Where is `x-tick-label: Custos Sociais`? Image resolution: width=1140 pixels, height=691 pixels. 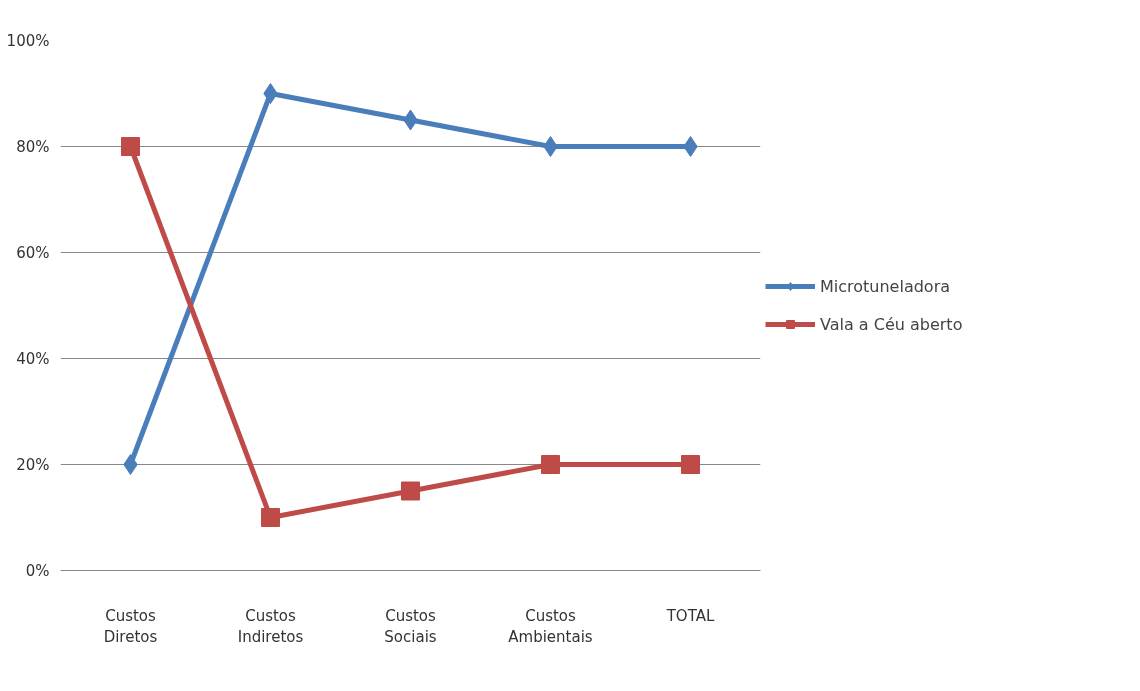 x-tick-label: Custos Sociais is located at coordinates (410, 626).